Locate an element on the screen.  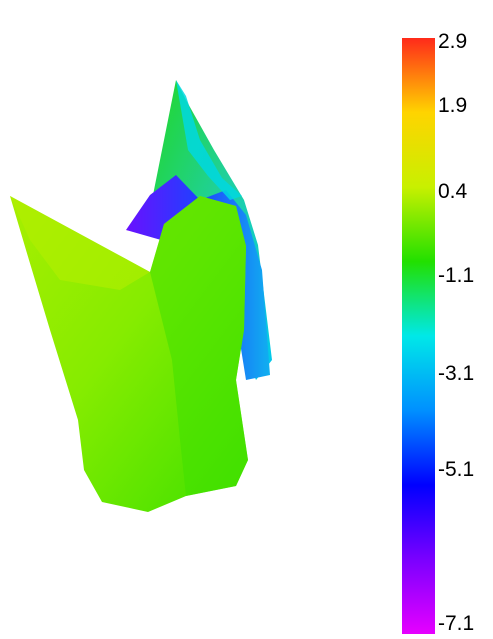
surface-front-highlight is located at coordinates (80, 243).